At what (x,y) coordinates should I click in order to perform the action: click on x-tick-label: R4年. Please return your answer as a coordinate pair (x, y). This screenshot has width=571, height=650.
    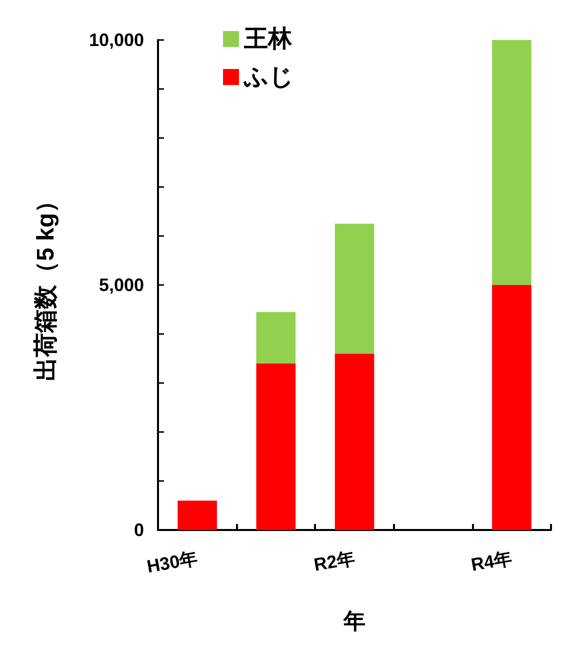
    Looking at the image, I should click on (492, 561).